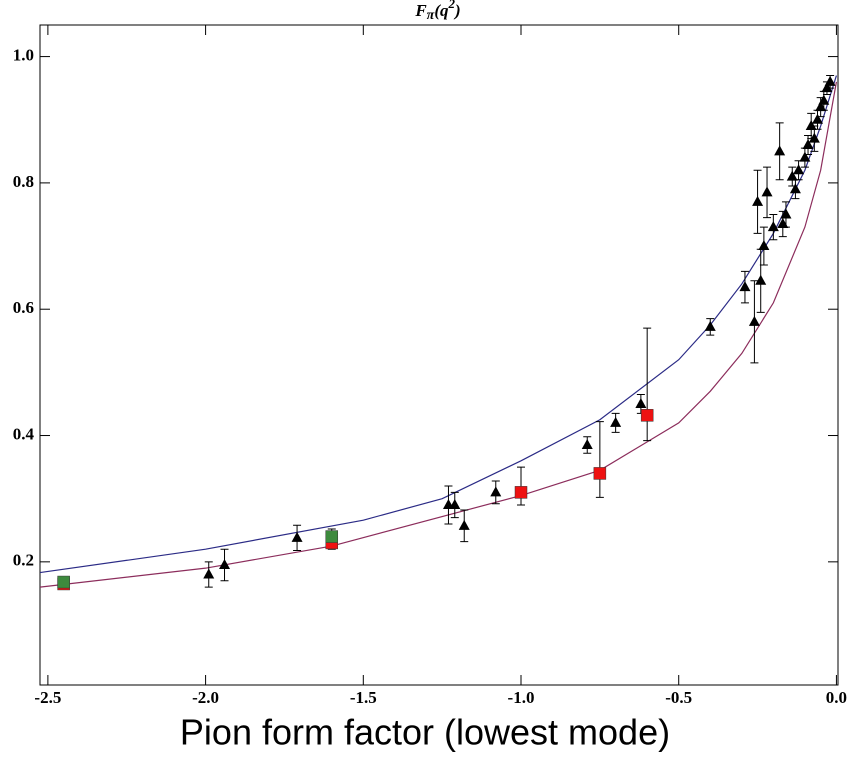 Image resolution: width=850 pixels, height=760 pixels. I want to click on chart-title: Fπ(q2), so click(437, 11).